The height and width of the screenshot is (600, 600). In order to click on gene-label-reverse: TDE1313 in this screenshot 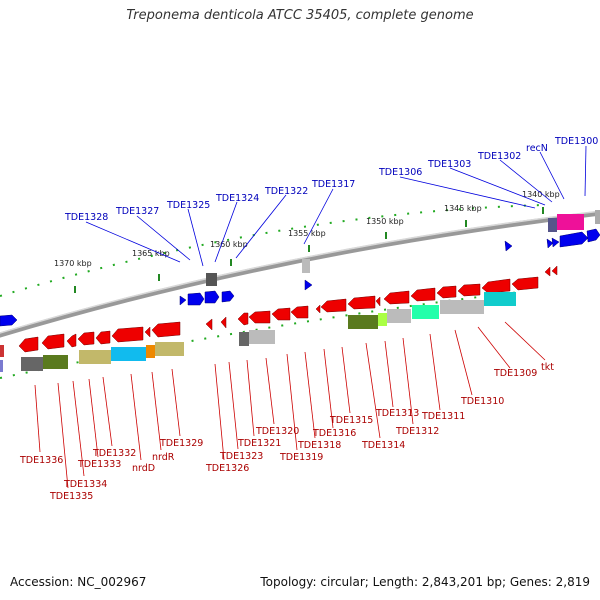, I will do `click(397, 413)`.